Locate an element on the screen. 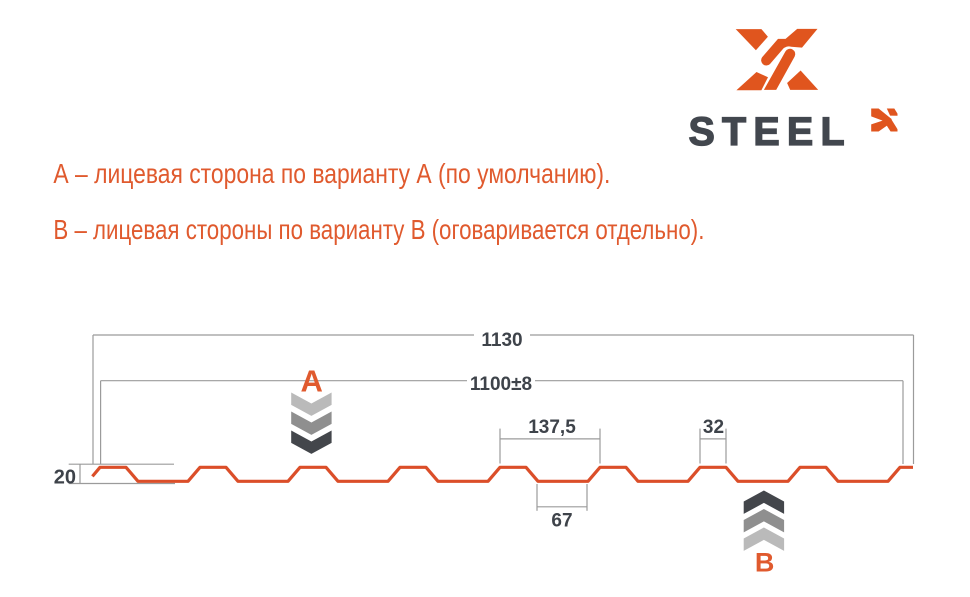 The image size is (970, 597). svg-text: В is located at coordinates (765, 562).